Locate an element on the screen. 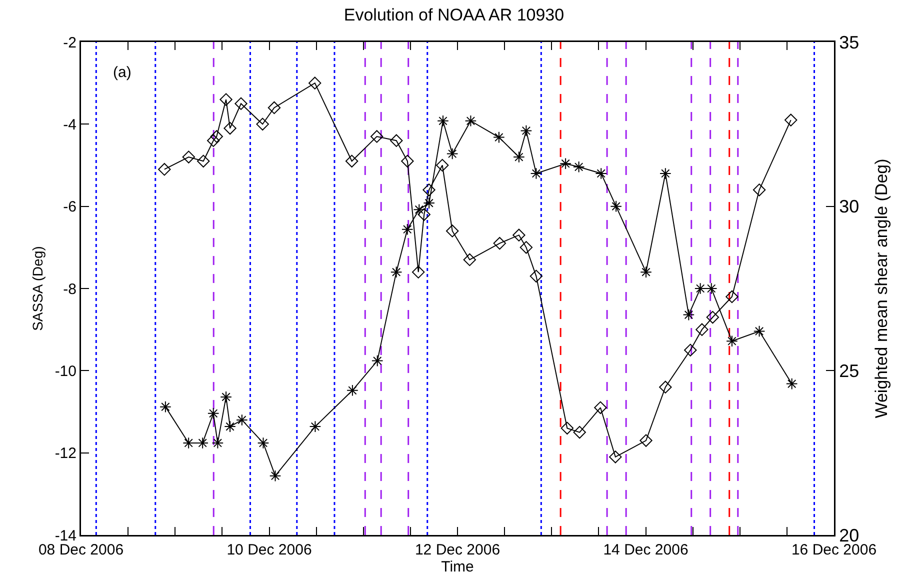 The width and height of the screenshot is (908, 584). y2-tick-label: 25 is located at coordinates (849, 370).